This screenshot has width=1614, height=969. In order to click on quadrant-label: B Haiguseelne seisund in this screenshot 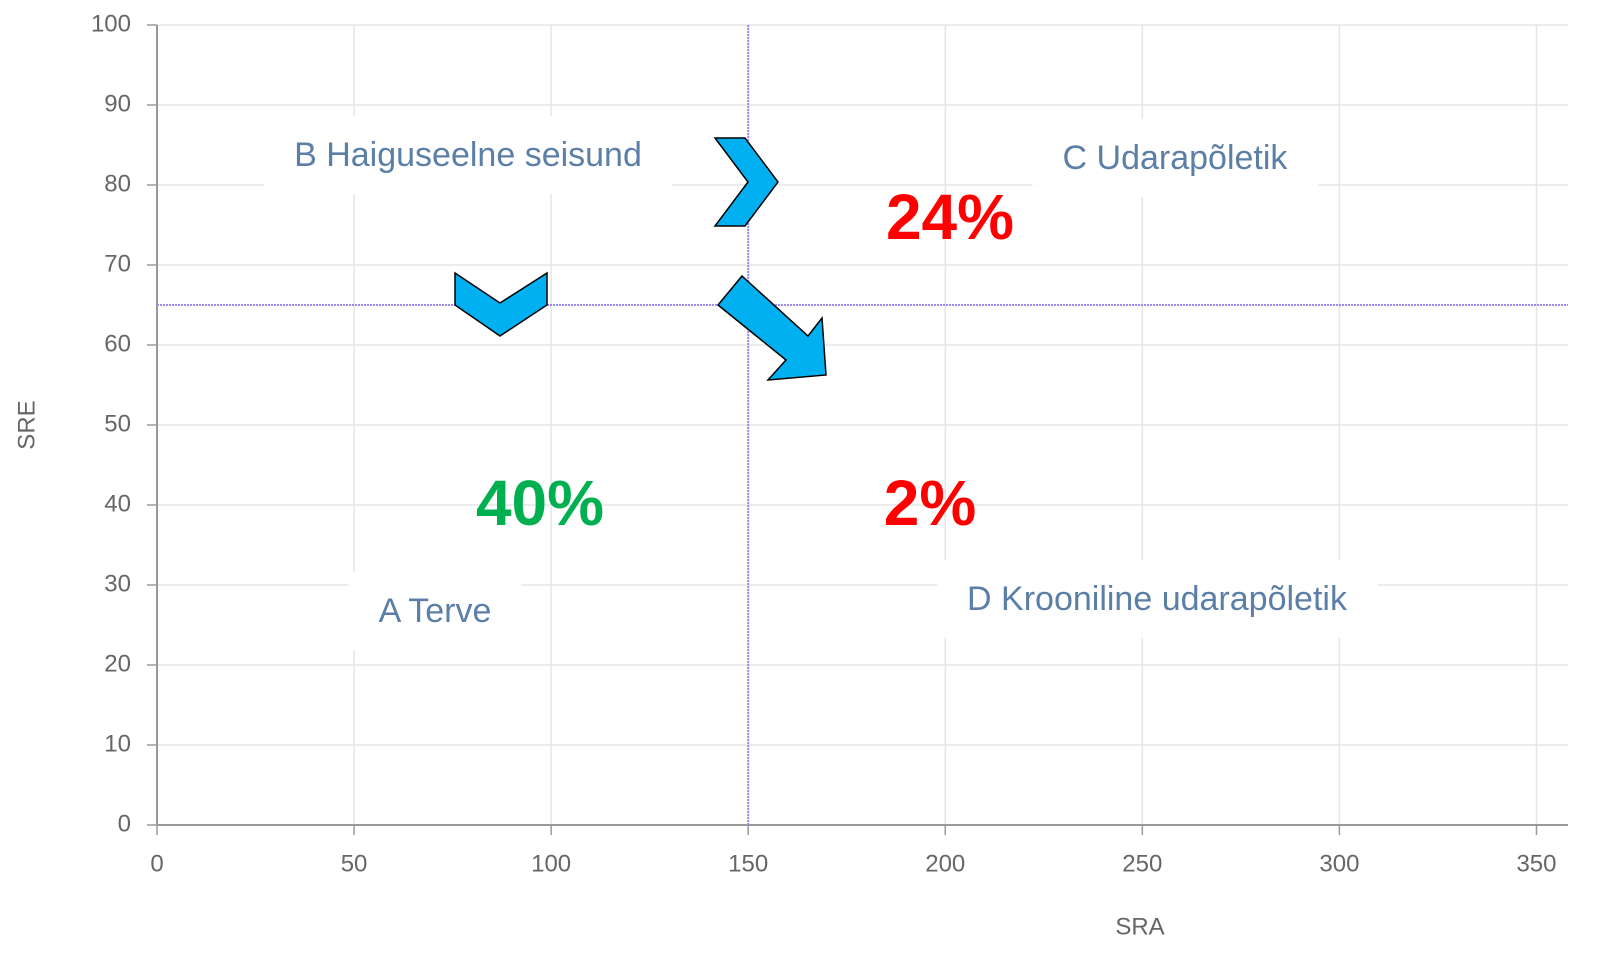, I will do `click(468, 155)`.